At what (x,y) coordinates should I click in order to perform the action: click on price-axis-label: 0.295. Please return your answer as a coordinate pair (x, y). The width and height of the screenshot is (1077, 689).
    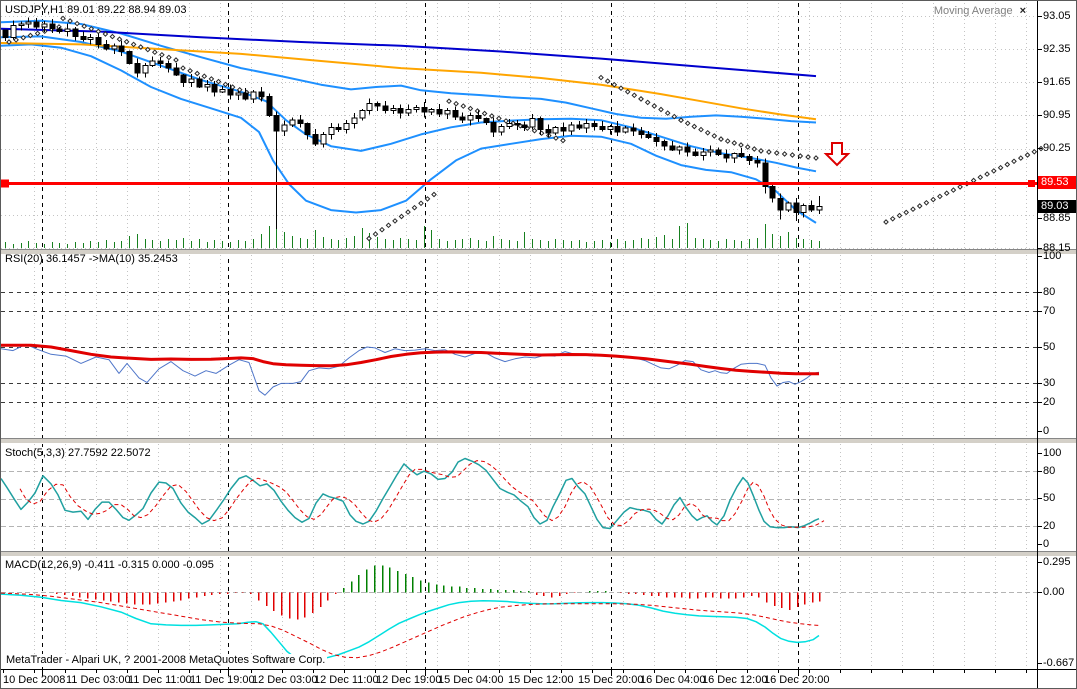
    Looking at the image, I should click on (1057, 562).